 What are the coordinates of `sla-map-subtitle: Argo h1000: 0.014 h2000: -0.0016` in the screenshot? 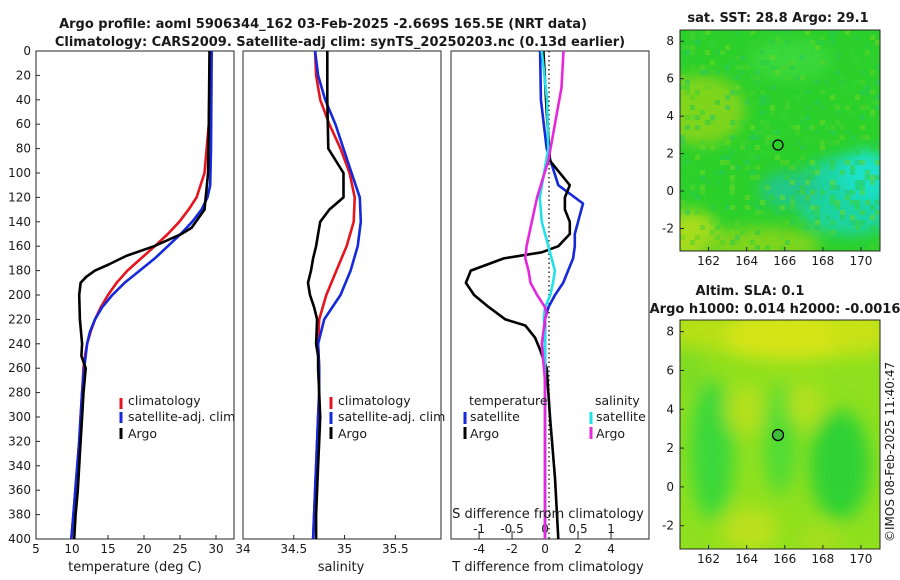 It's located at (775, 309).